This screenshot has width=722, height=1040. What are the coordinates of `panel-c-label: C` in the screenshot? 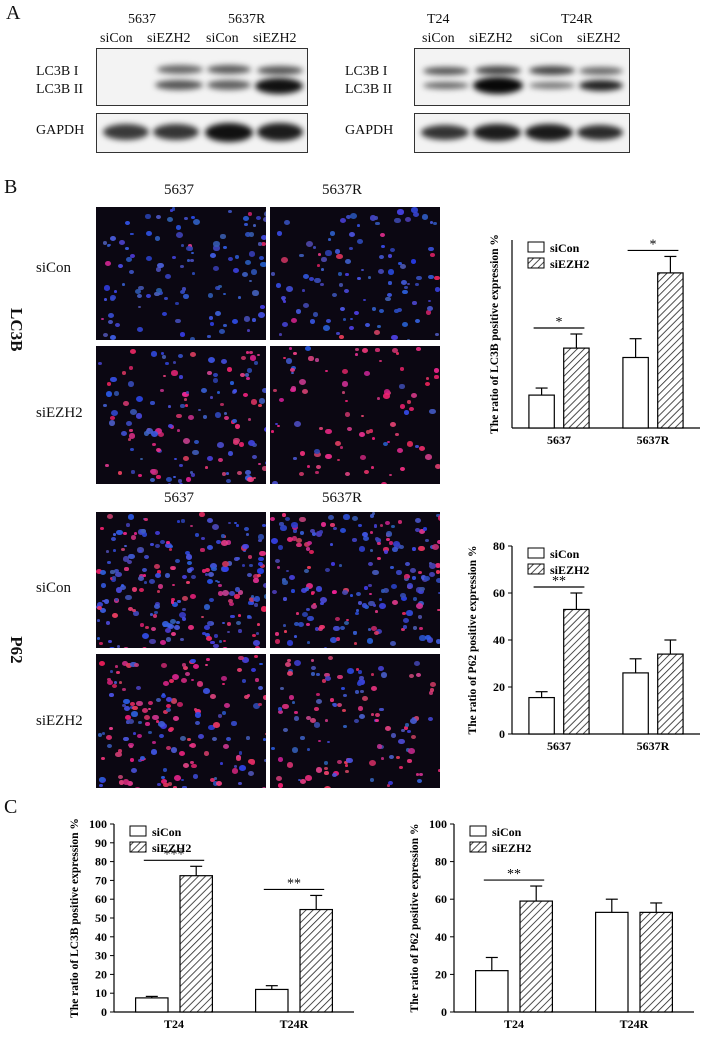 It's located at (11, 807).